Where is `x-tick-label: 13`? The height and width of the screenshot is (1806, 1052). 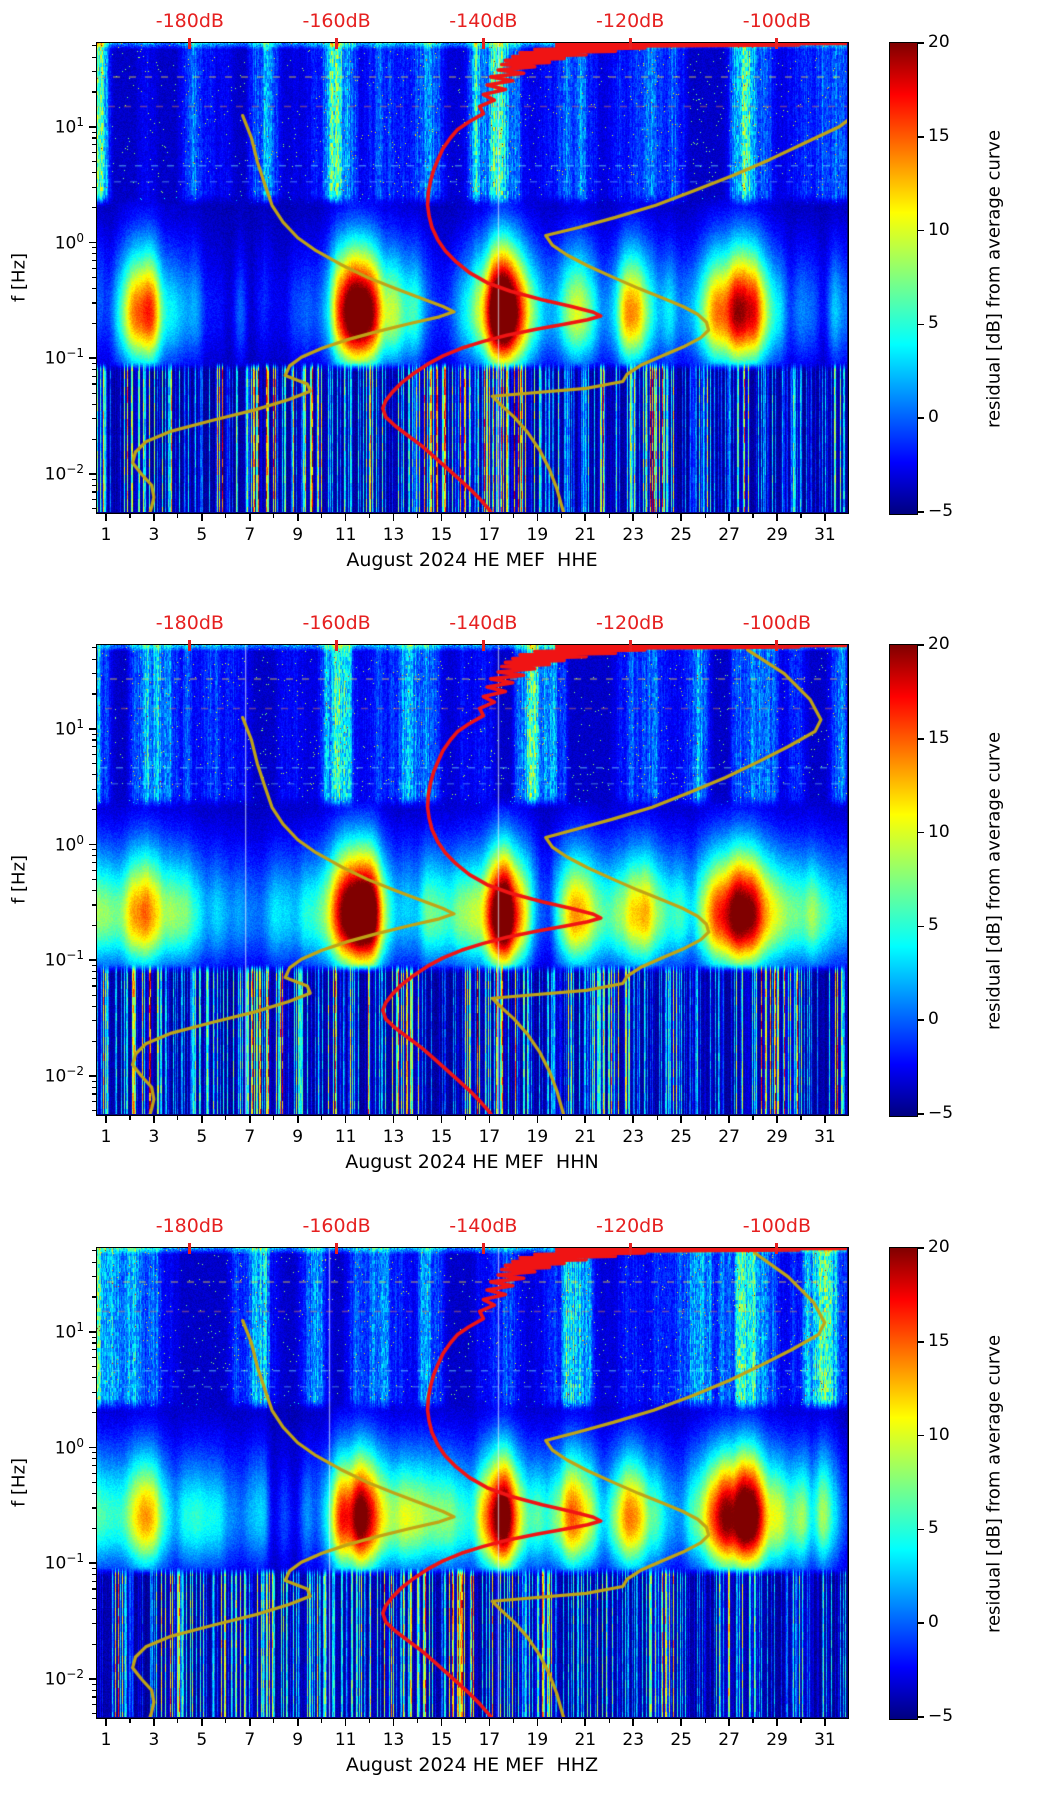
x-tick-label: 13 is located at coordinates (393, 1137).